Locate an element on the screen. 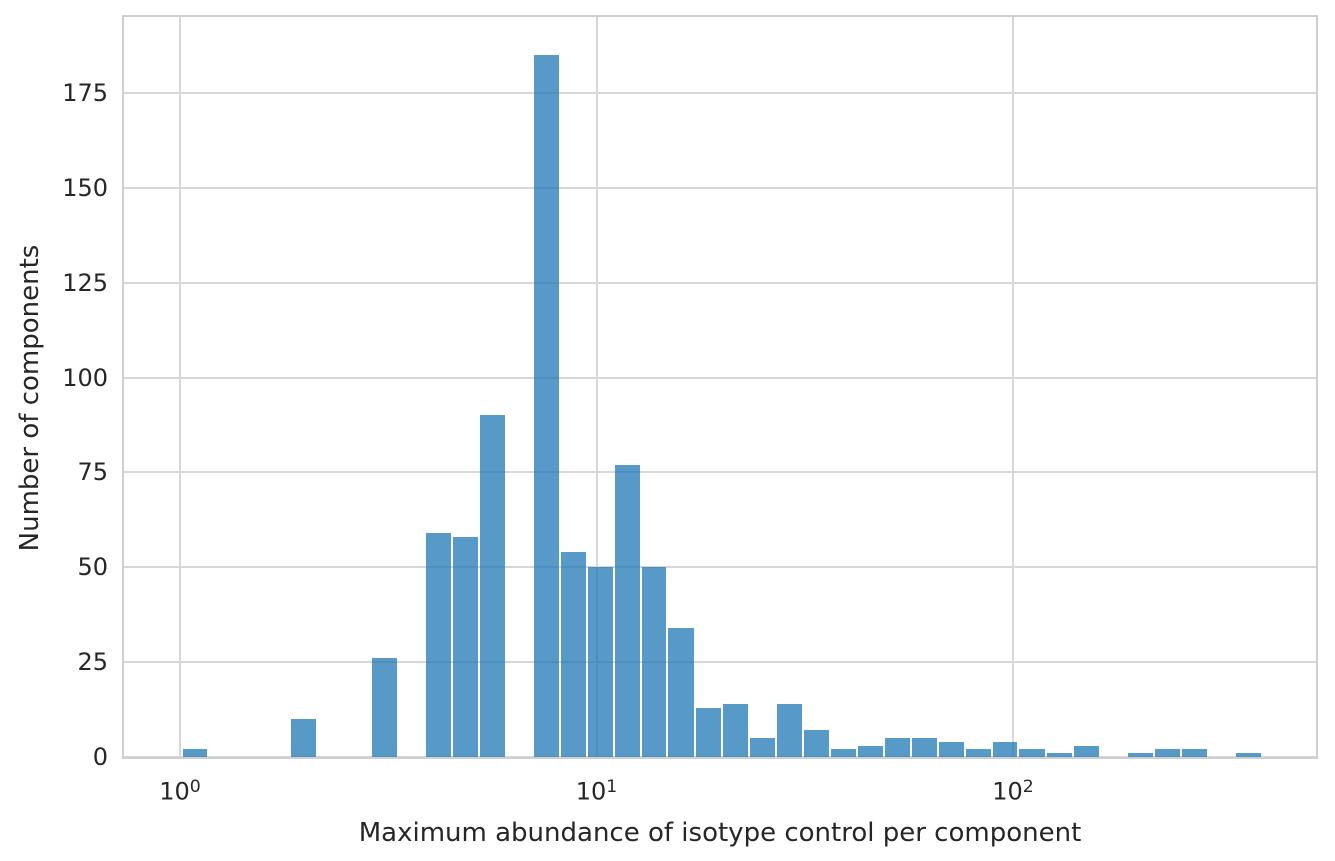  x-tick-label: 101 is located at coordinates (596, 791).